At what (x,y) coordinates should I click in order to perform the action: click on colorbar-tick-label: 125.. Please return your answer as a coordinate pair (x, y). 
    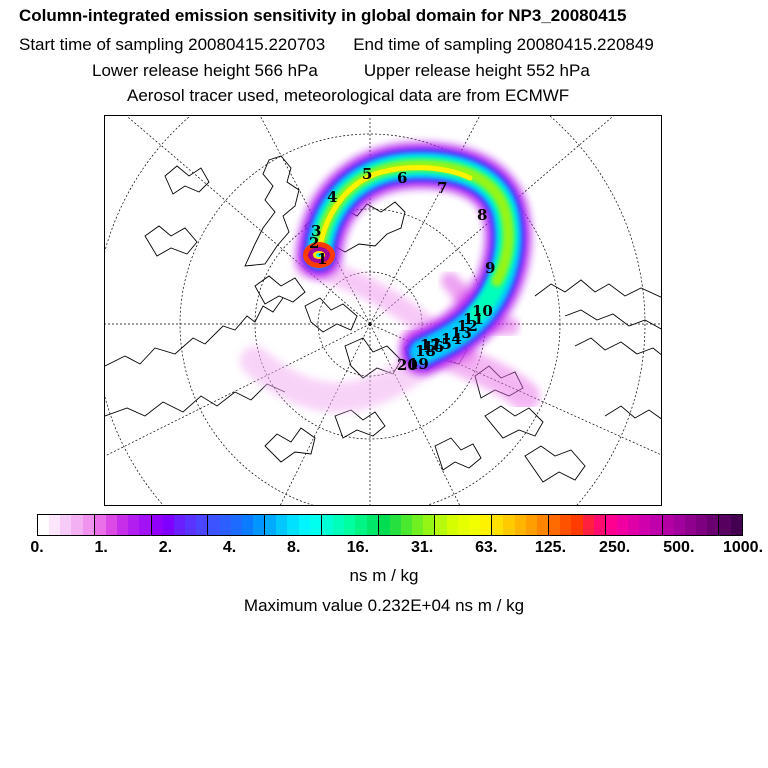
    Looking at the image, I should click on (550, 547).